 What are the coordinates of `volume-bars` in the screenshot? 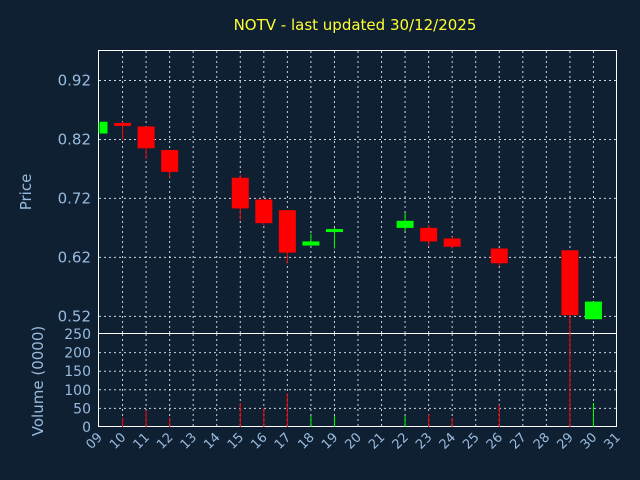 It's located at (358, 382).